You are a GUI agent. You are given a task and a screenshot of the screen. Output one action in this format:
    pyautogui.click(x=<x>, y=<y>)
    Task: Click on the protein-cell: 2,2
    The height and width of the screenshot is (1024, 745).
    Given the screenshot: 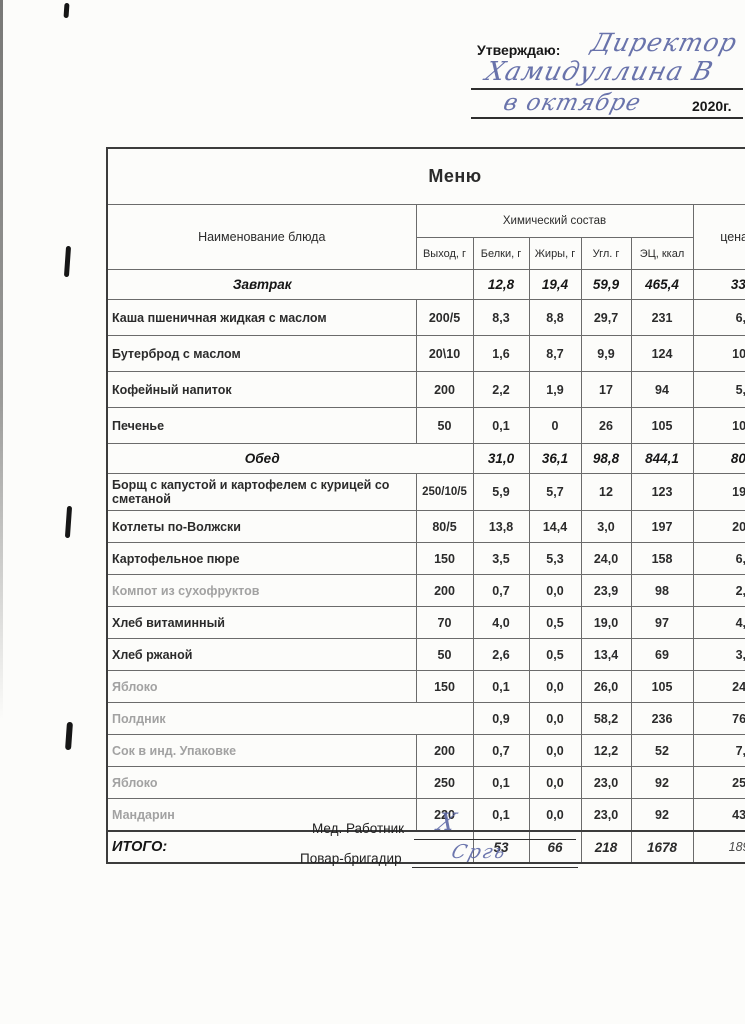 What is the action you would take?
    pyautogui.click(x=501, y=389)
    